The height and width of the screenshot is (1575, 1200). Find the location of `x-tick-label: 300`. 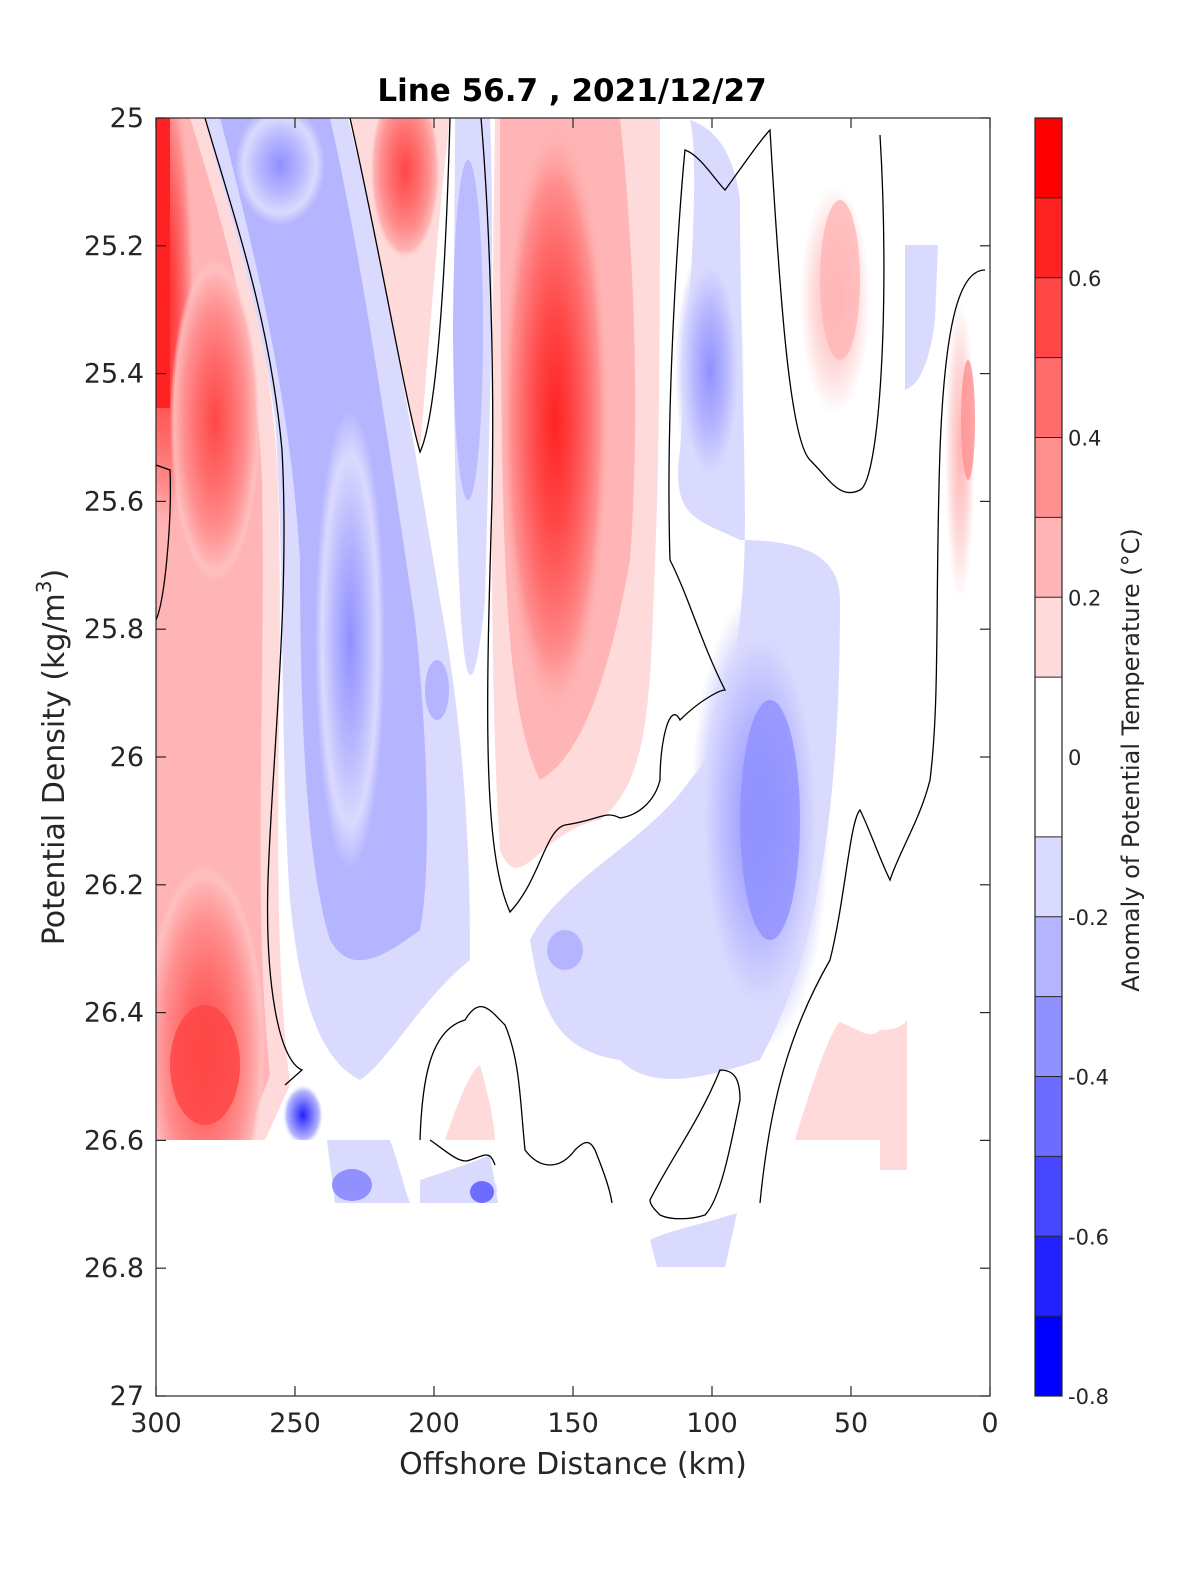

x-tick-label: 300 is located at coordinates (156, 1423).